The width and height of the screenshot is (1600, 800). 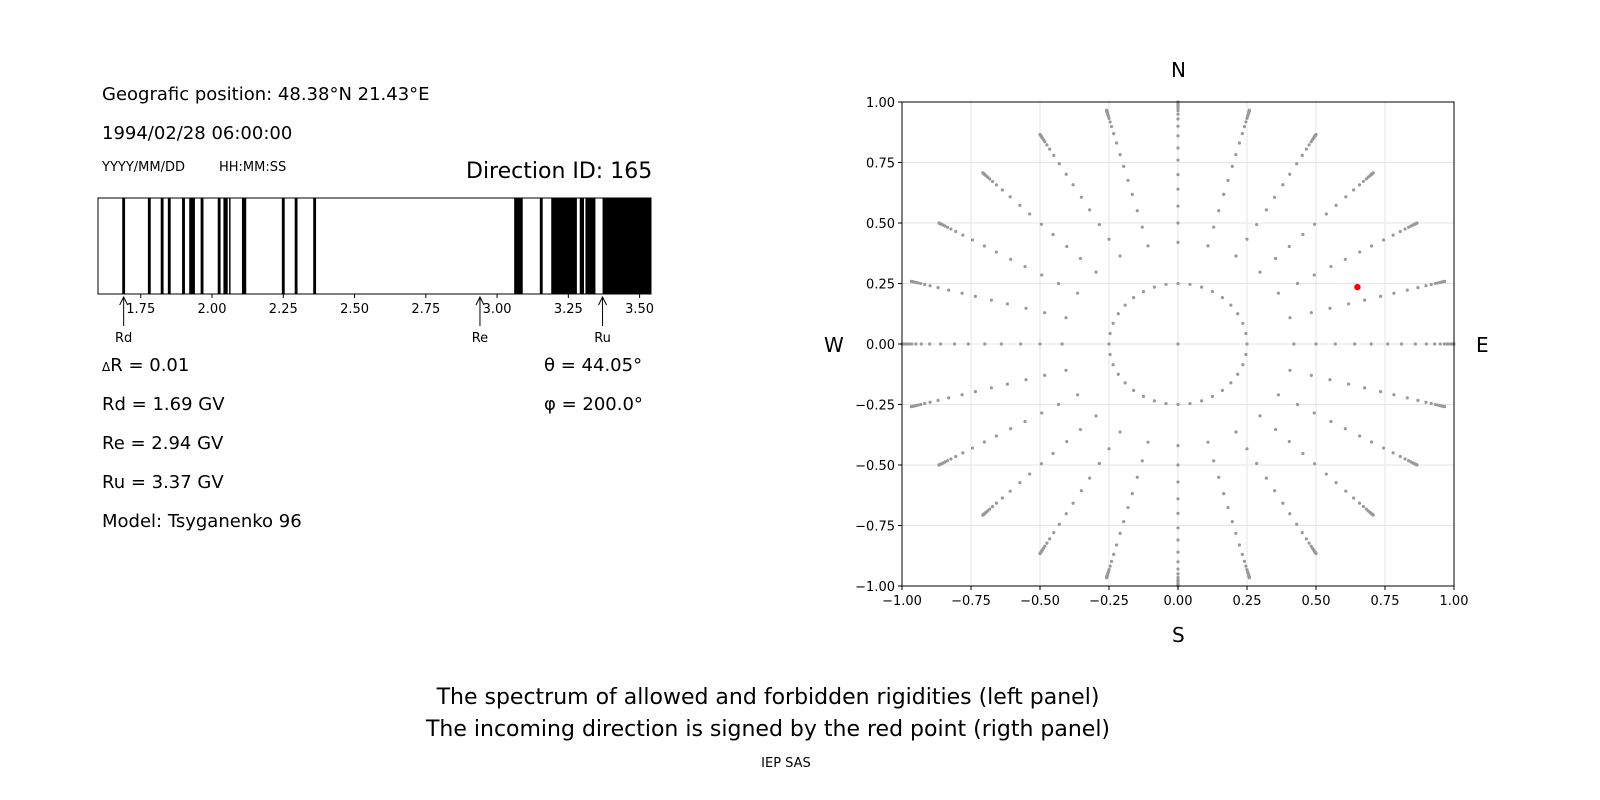 What do you see at coordinates (875, 587) in the screenshot?
I see `y-tick-label: −1.00` at bounding box center [875, 587].